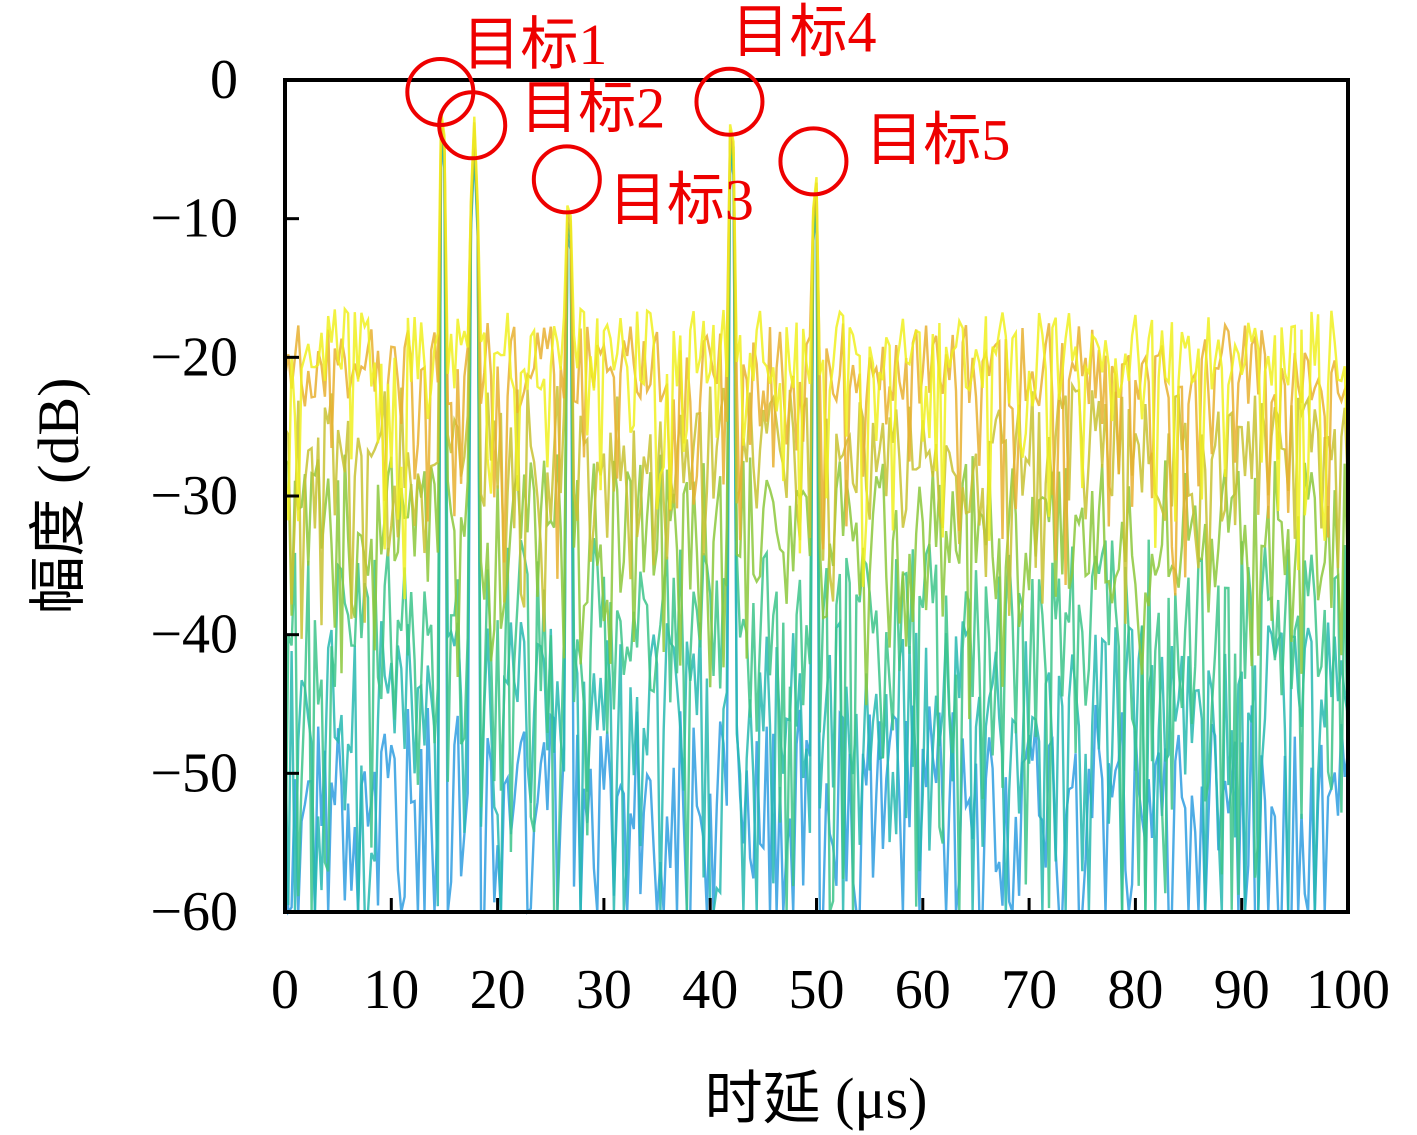 This screenshot has width=1417, height=1135. I want to click on x-axis-label: 时延 (μs), so click(816, 1098).